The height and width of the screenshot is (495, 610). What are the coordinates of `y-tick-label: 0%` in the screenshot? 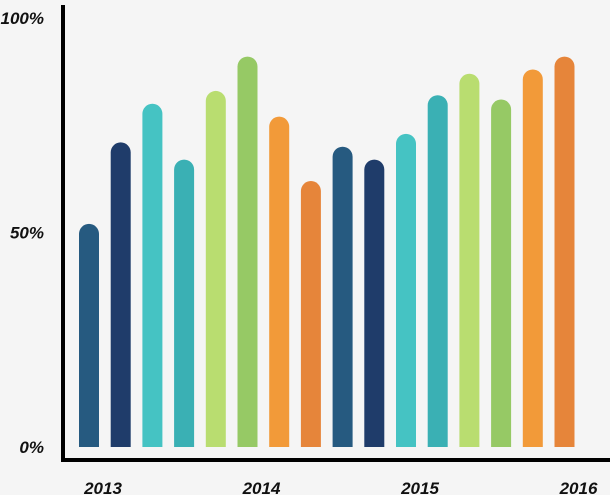 It's located at (31, 447).